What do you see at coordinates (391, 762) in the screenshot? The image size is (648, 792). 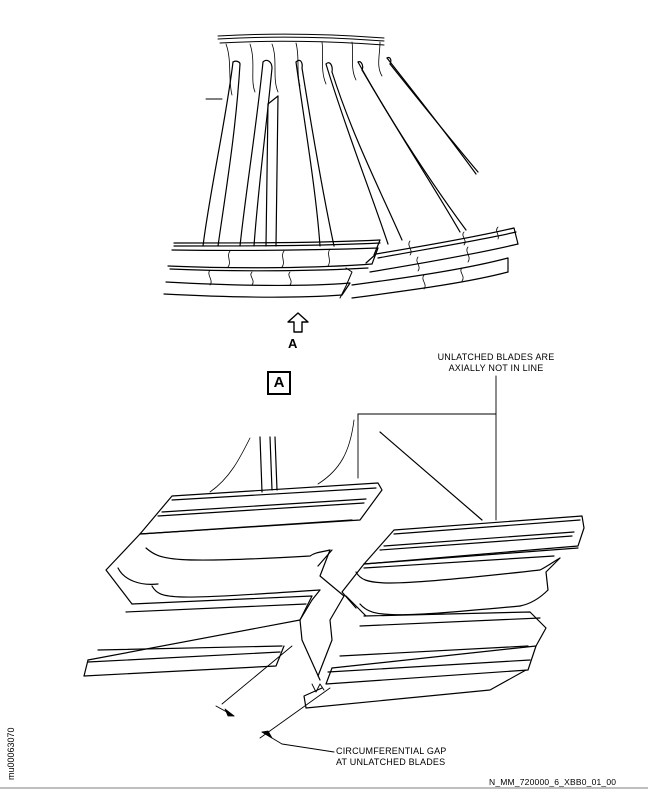 I see `gap-note-line2: AT UNLATCHED BLADES` at bounding box center [391, 762].